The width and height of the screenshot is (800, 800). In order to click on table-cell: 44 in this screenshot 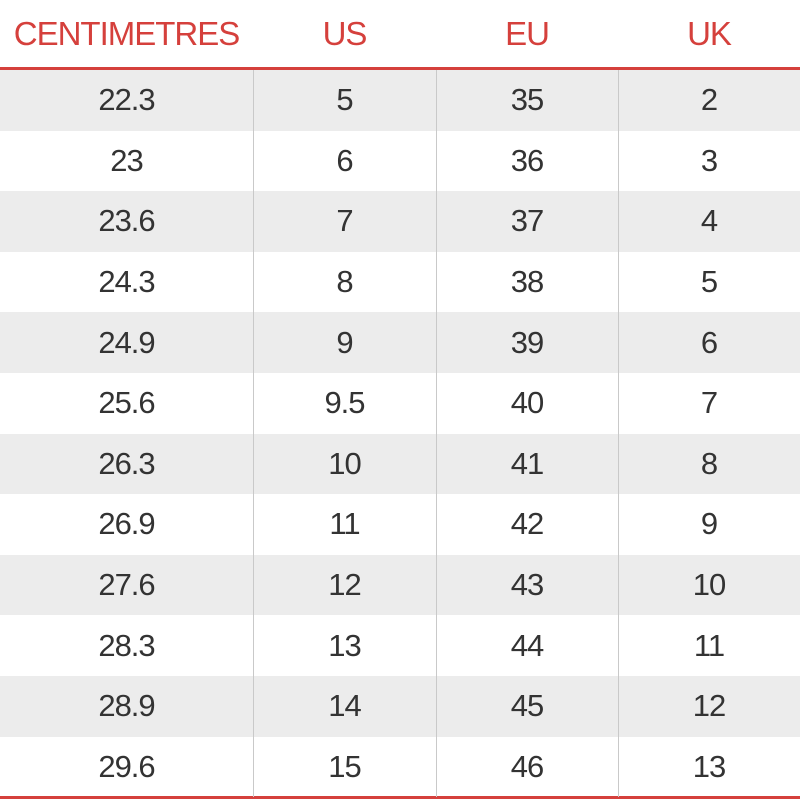, I will do `click(527, 645)`.